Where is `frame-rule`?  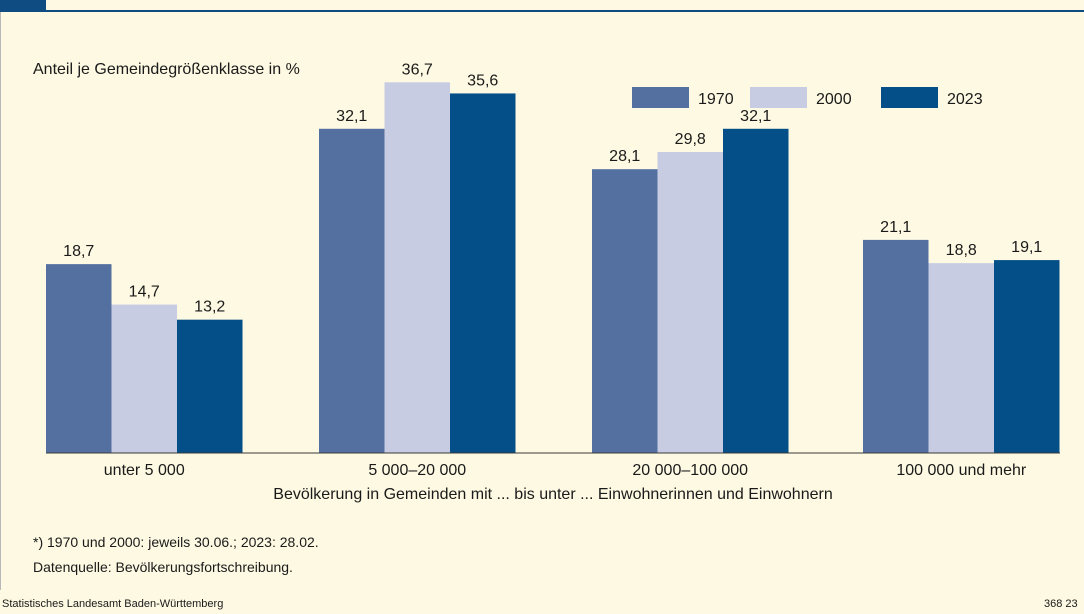 frame-rule is located at coordinates (0, 301).